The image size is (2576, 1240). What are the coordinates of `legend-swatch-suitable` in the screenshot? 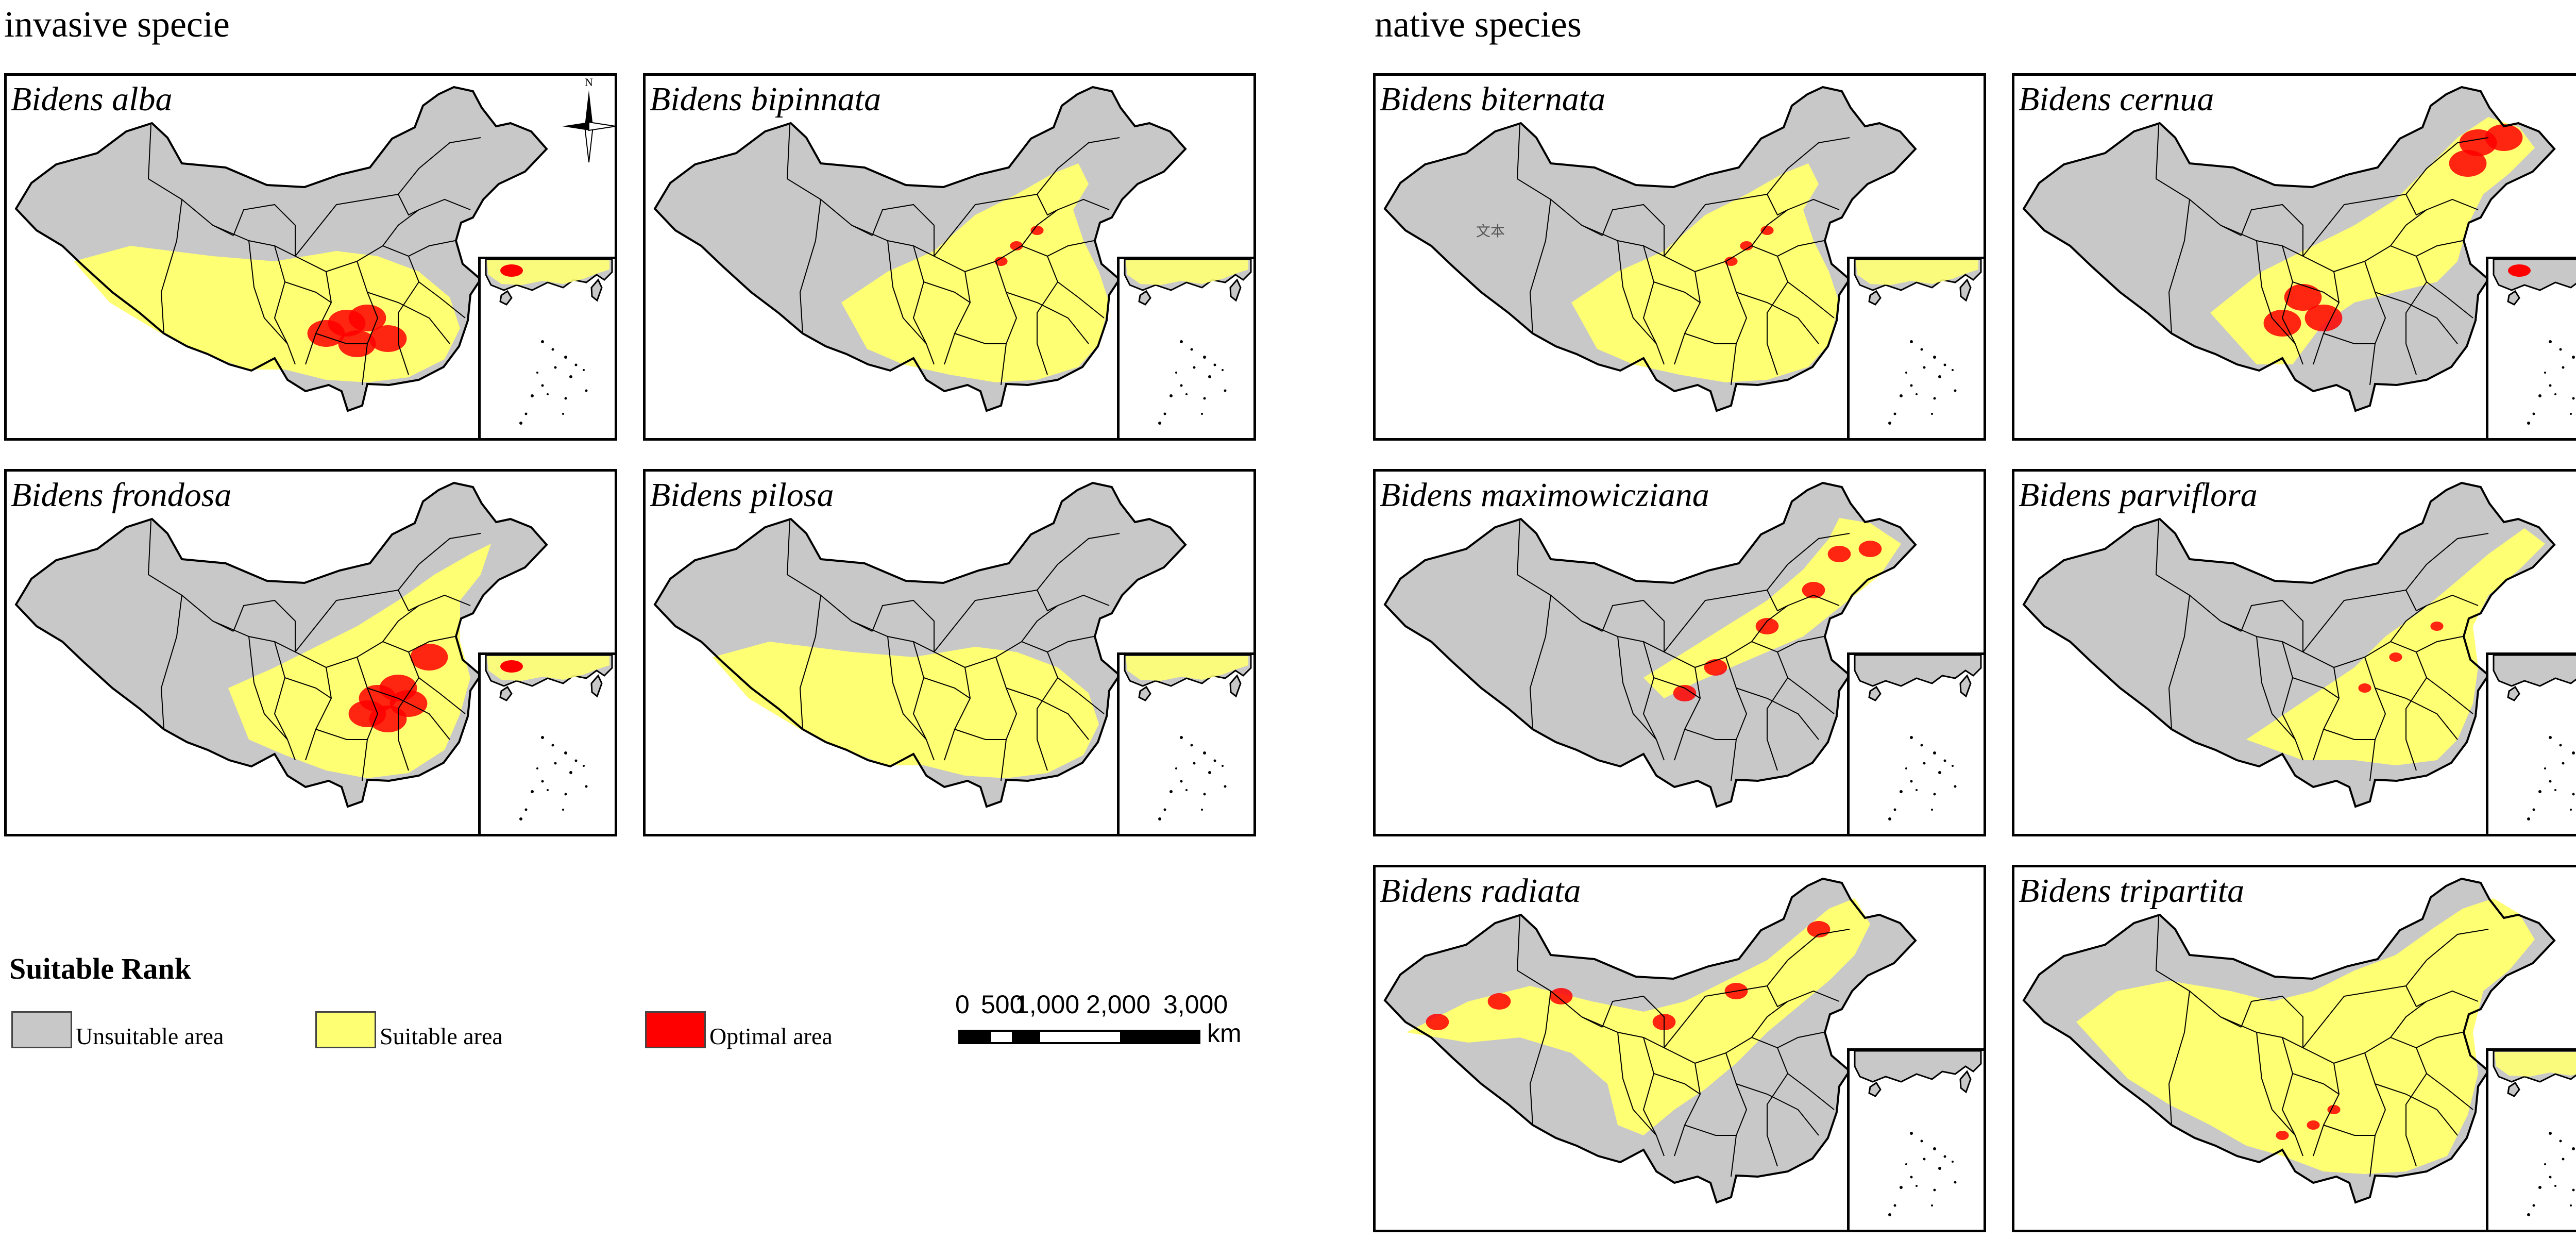 It's located at (345, 1029).